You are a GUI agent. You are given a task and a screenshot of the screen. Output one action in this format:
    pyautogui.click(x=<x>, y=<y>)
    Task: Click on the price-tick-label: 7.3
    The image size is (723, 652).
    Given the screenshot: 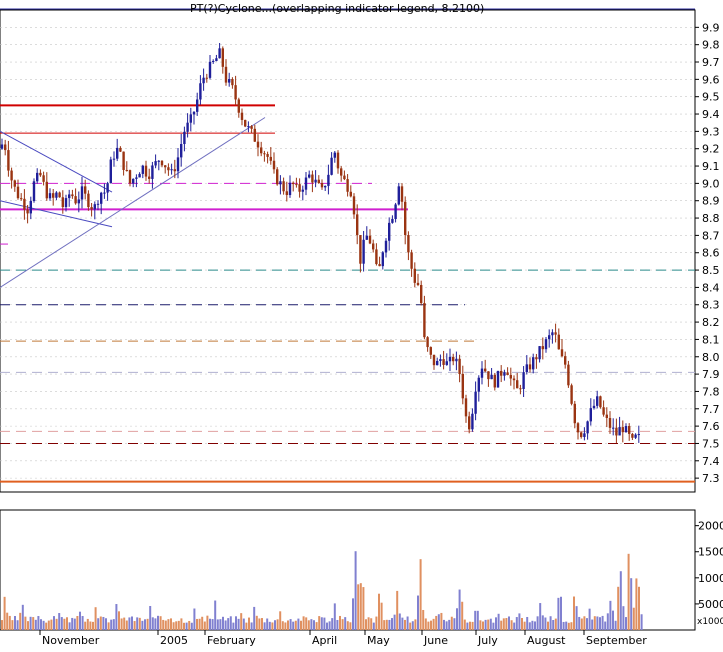 What is the action you would take?
    pyautogui.click(x=711, y=478)
    